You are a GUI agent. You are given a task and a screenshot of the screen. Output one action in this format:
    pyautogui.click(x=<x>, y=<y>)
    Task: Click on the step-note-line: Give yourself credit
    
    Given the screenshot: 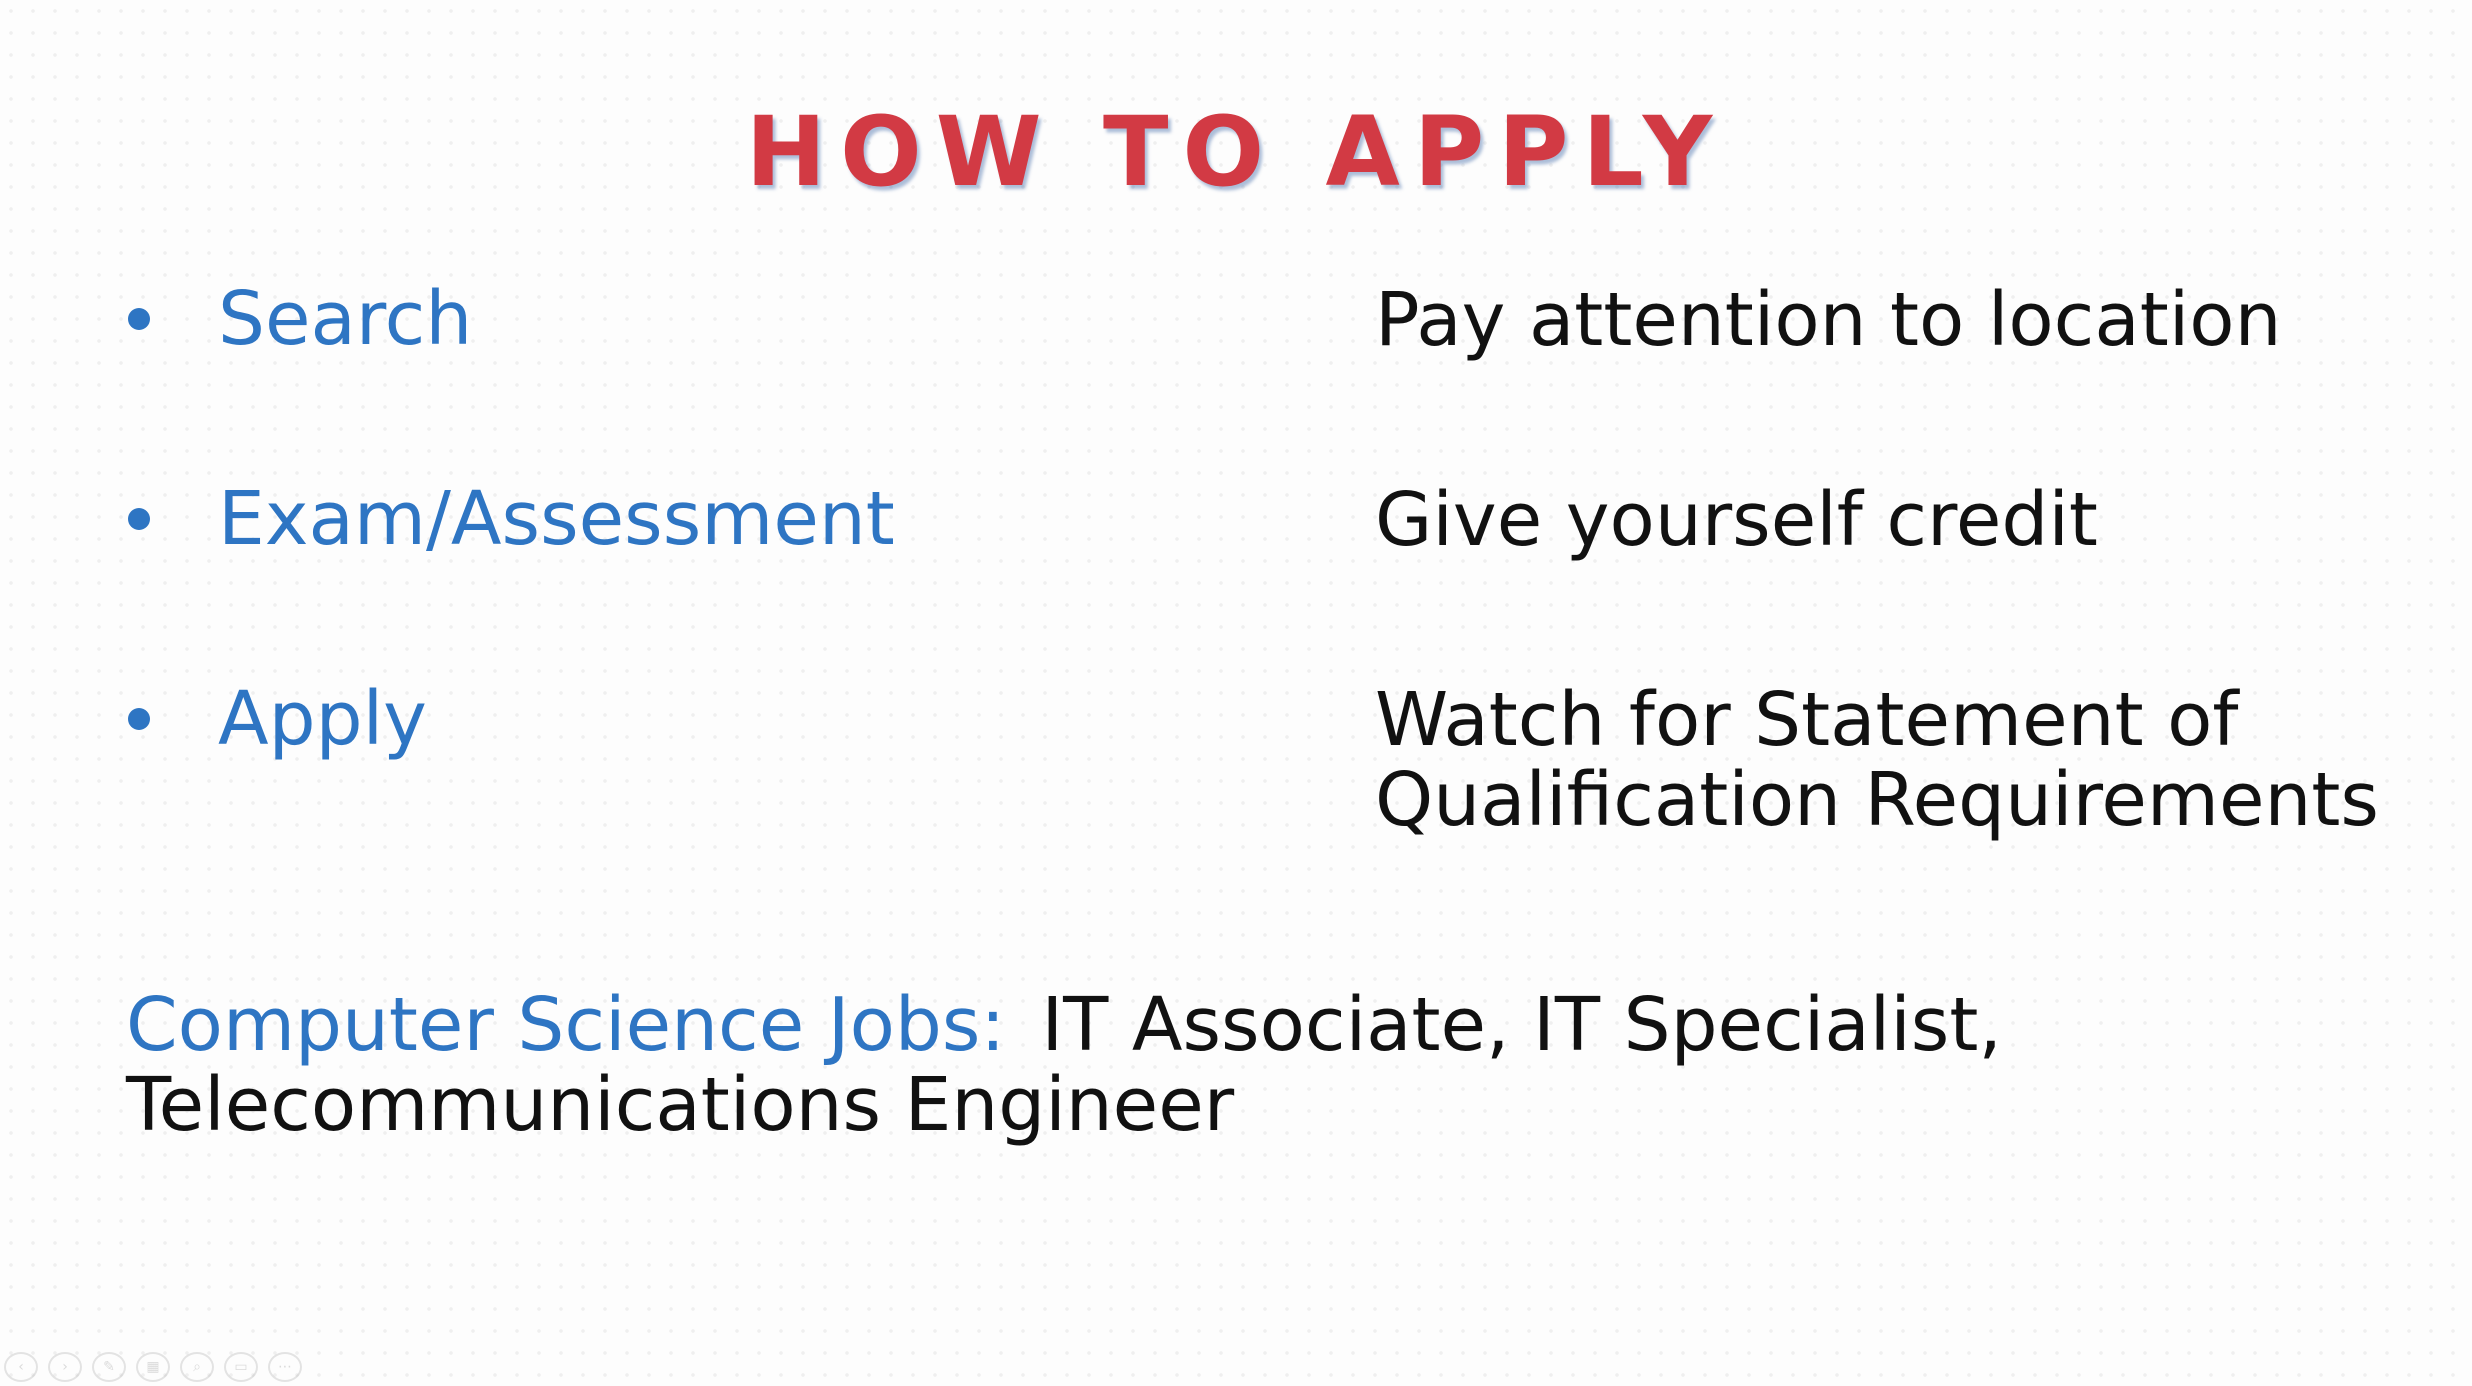 What is the action you would take?
    pyautogui.click(x=1736, y=520)
    